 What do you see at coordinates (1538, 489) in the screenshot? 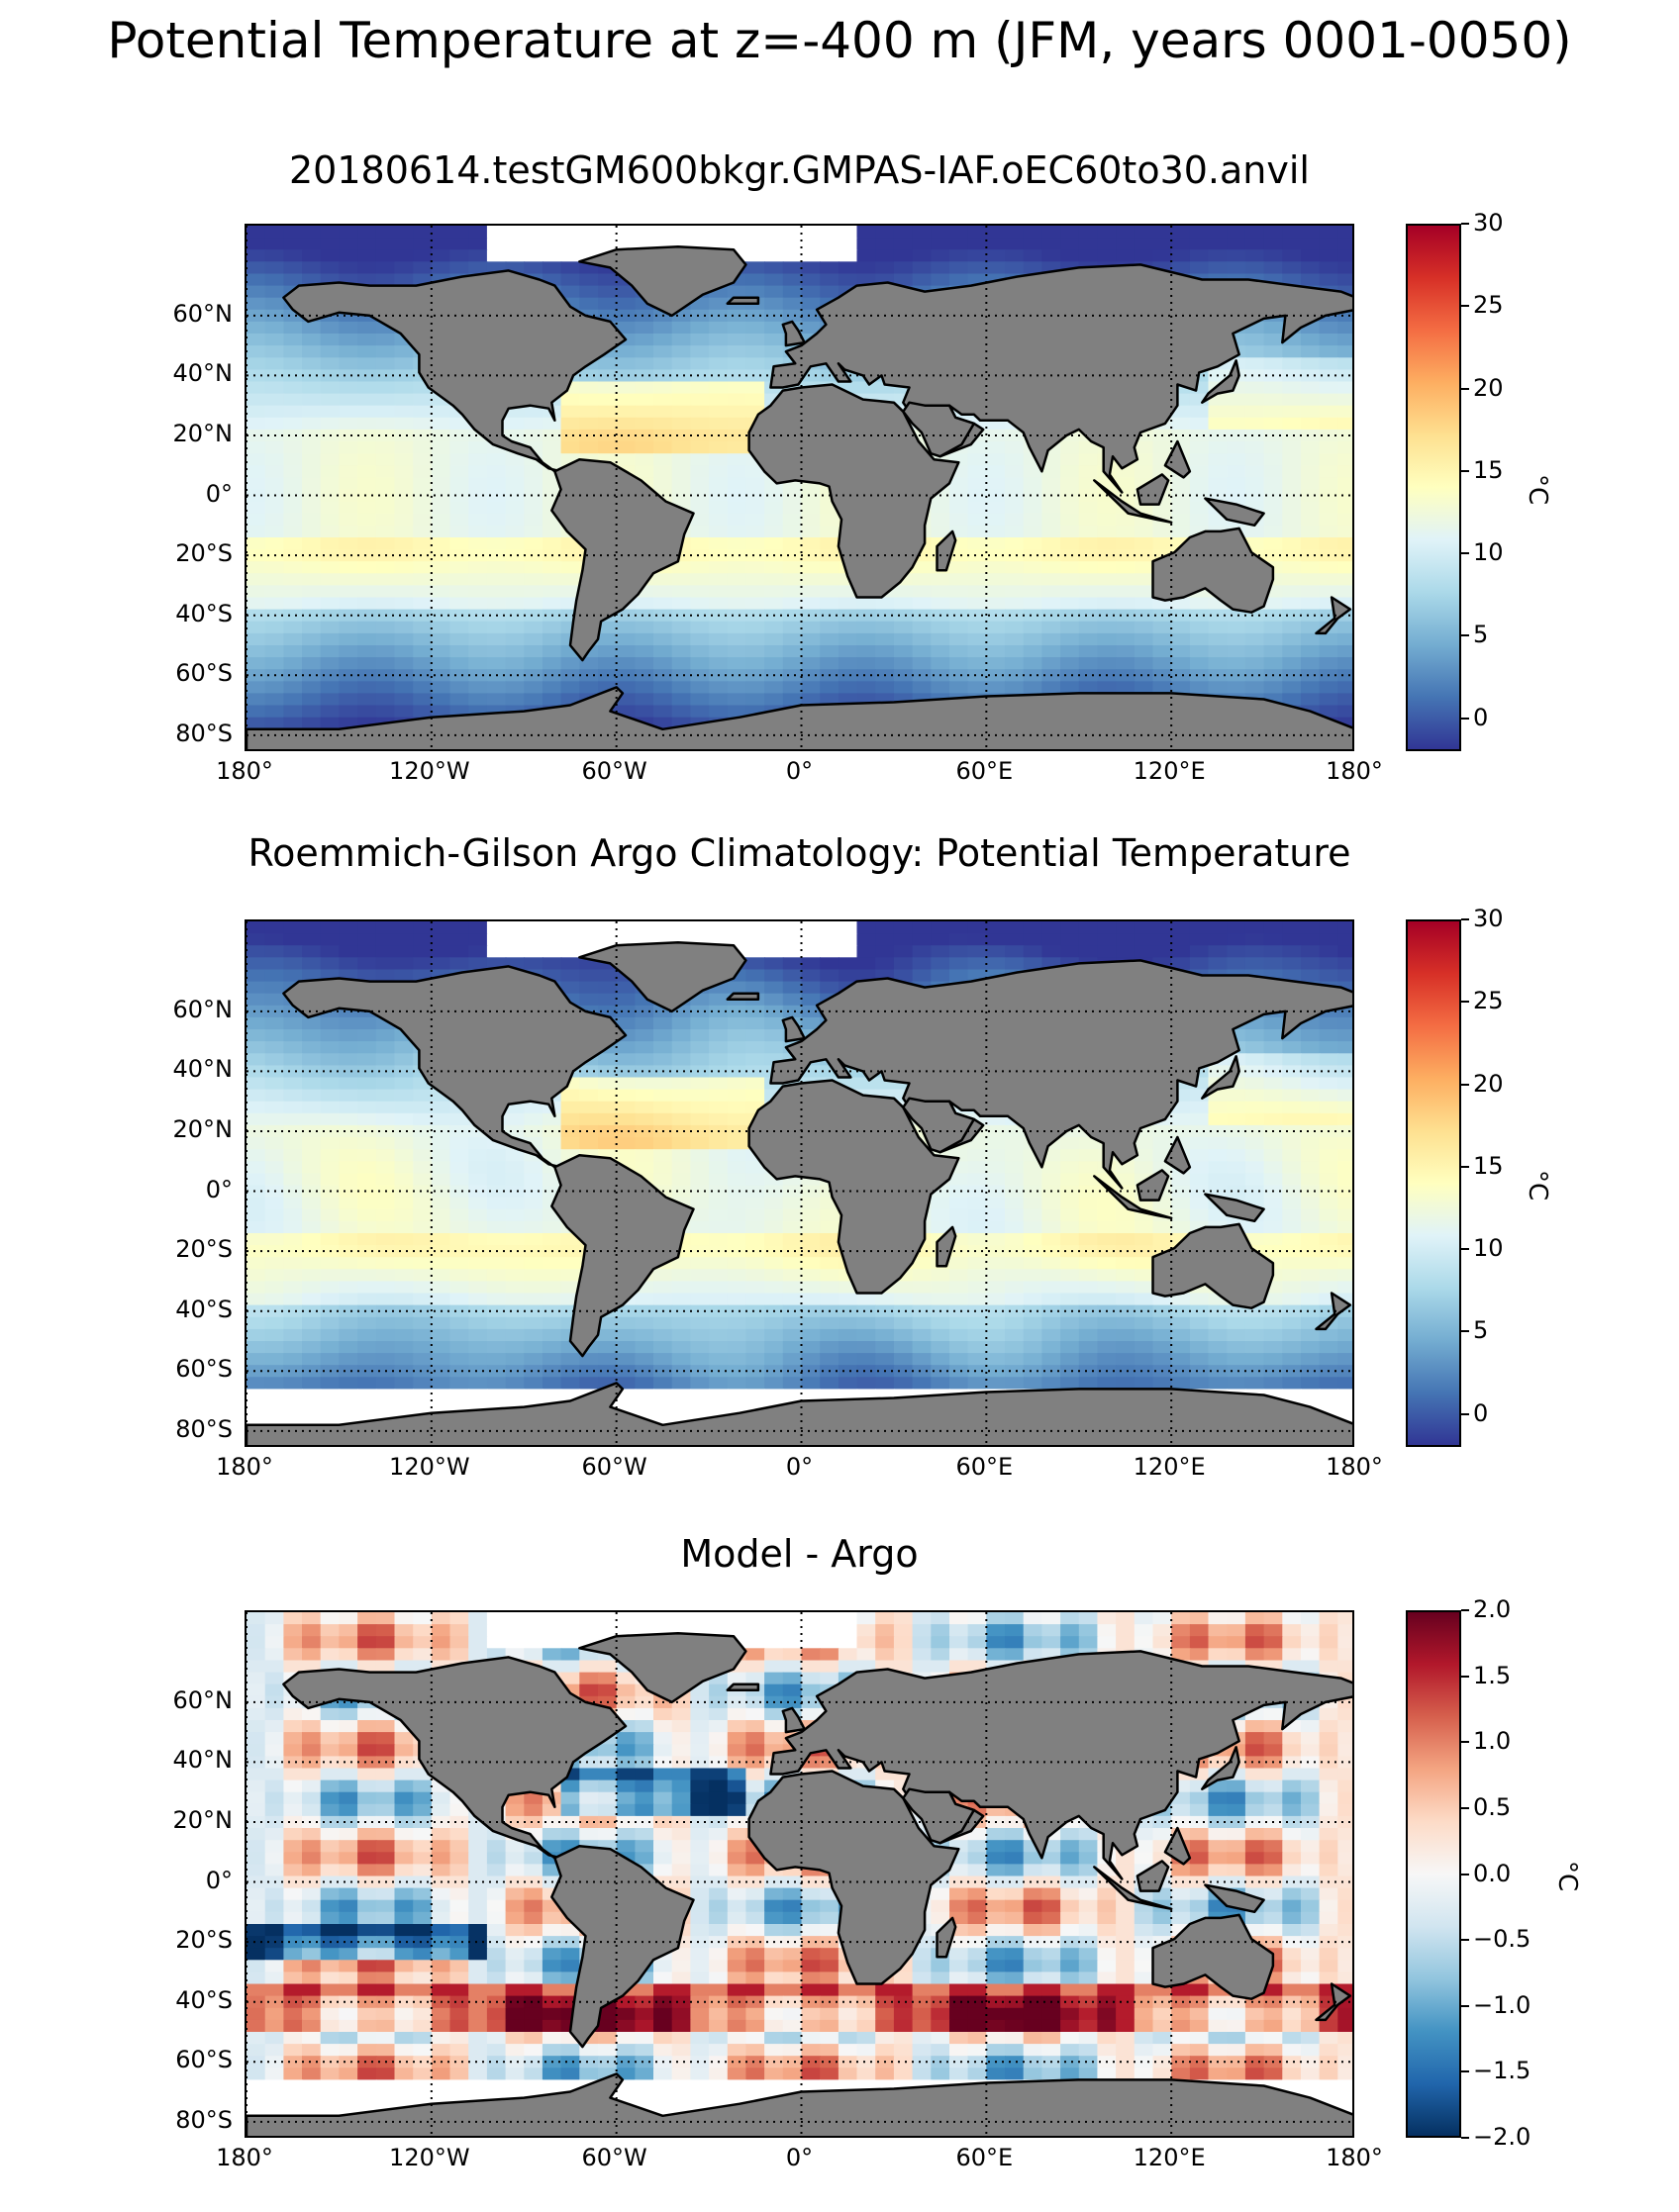
I see `colorbar-unit-label: °C` at bounding box center [1538, 489].